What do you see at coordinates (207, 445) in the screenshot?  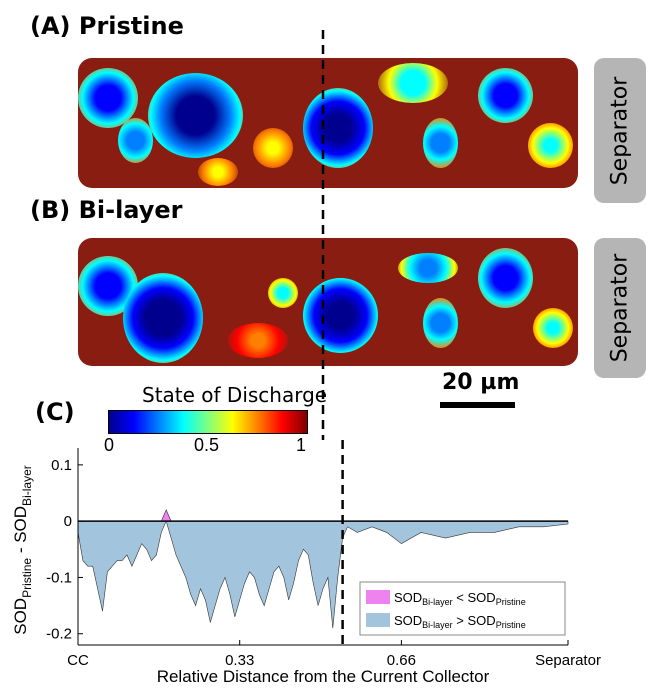 I see `colorbar-tick-mid: 0.5` at bounding box center [207, 445].